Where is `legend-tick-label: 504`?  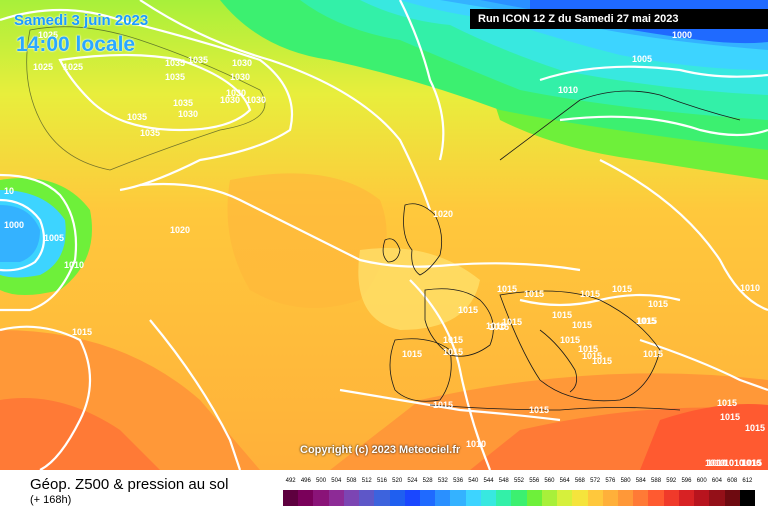 legend-tick-label: 504 is located at coordinates (336, 481).